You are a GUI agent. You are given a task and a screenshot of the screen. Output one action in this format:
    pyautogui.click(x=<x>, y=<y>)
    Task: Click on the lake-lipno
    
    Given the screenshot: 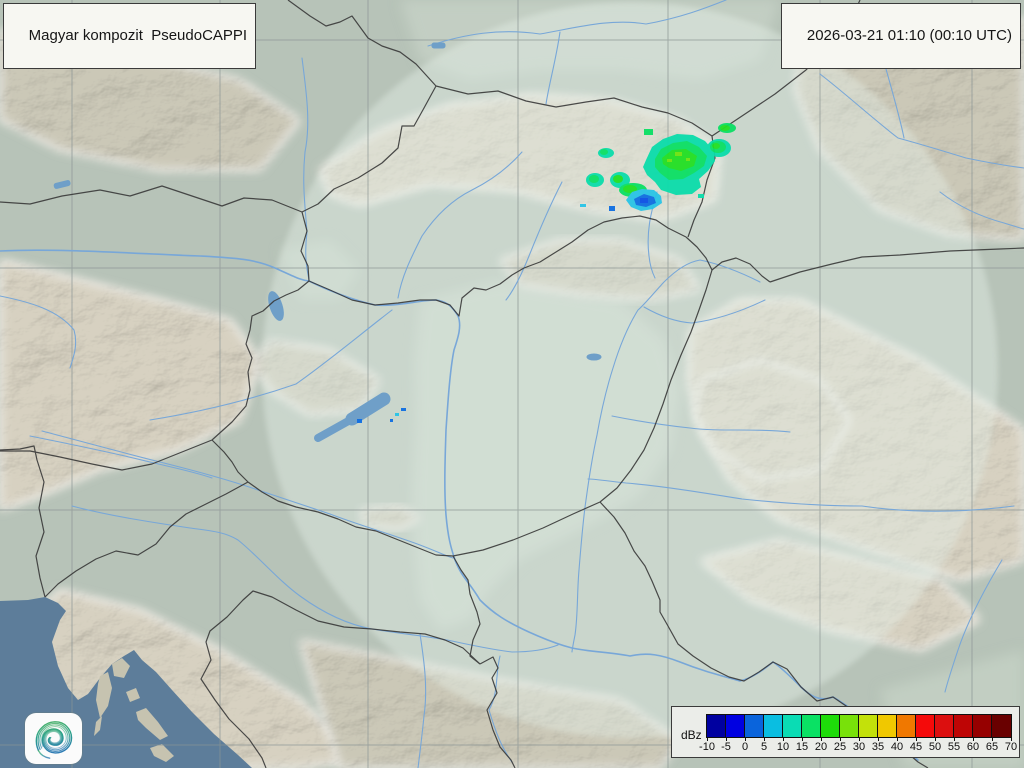 What is the action you would take?
    pyautogui.click(x=62, y=184)
    